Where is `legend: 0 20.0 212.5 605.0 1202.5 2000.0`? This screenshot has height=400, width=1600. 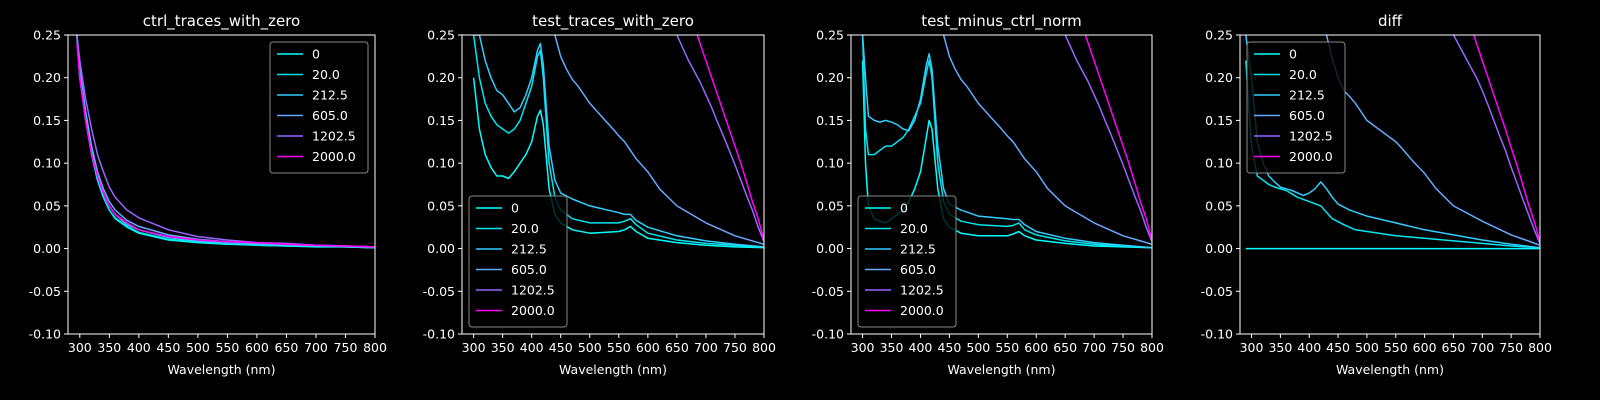 legend: 0 20.0 212.5 605.0 1202.5 2000.0 is located at coordinates (518, 261).